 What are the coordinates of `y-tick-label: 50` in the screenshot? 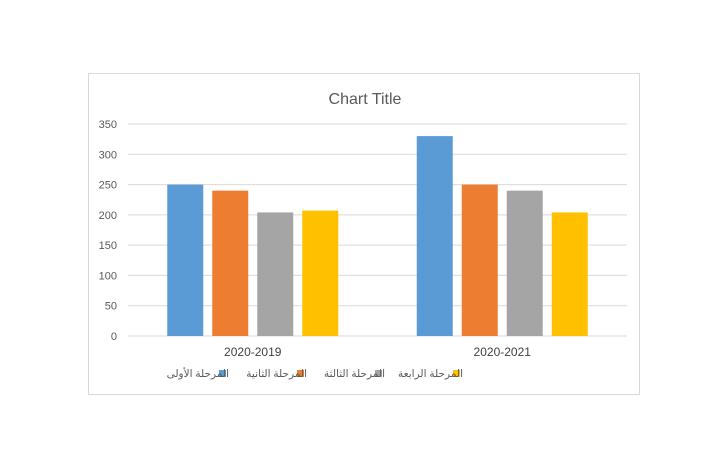 It's located at (111, 307).